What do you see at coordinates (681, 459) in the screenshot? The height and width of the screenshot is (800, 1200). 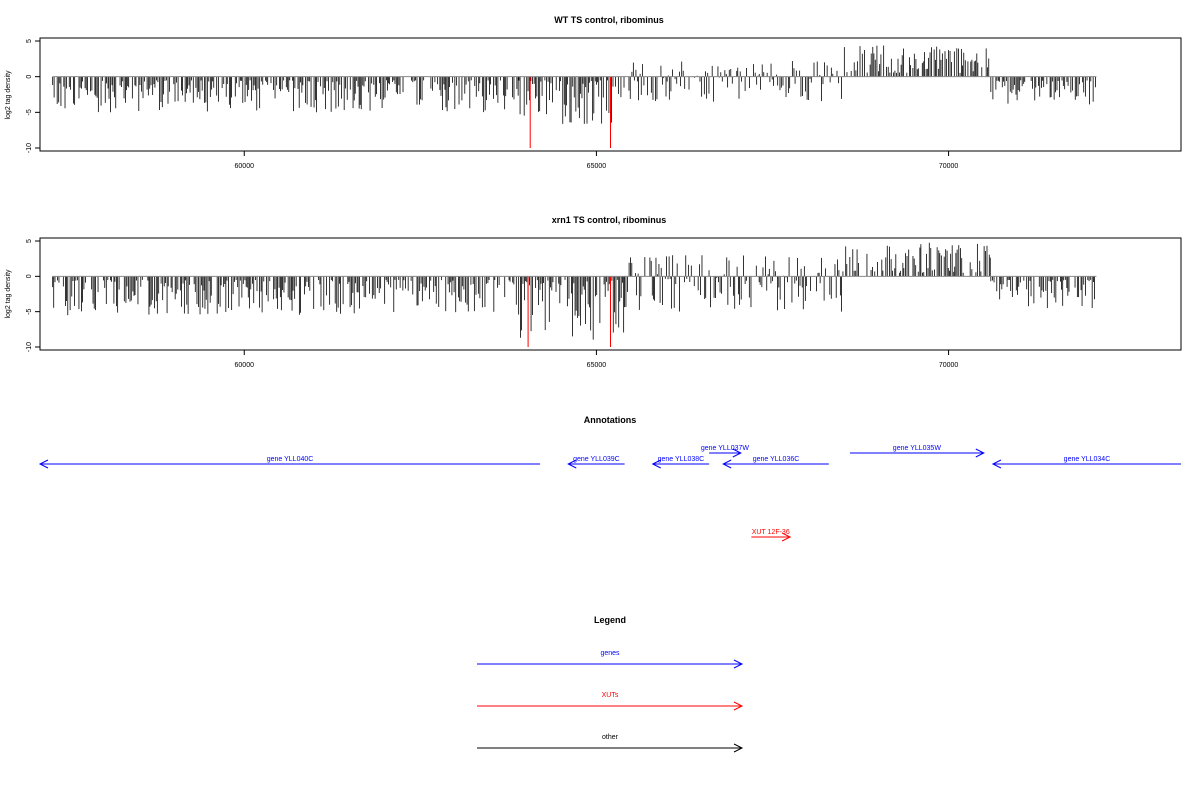 I see `gene-label: gene YLL038C` at bounding box center [681, 459].